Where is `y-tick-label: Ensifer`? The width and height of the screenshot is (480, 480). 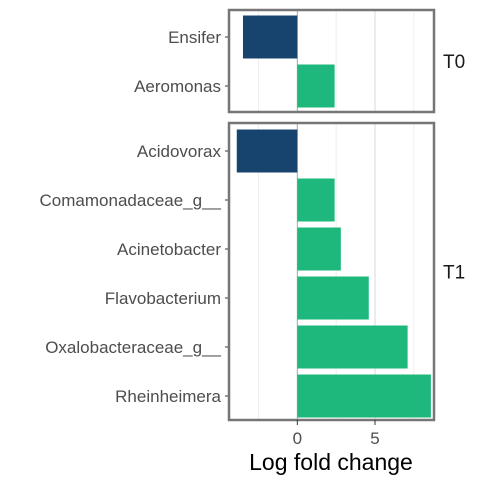 y-tick-label: Ensifer is located at coordinates (194, 37).